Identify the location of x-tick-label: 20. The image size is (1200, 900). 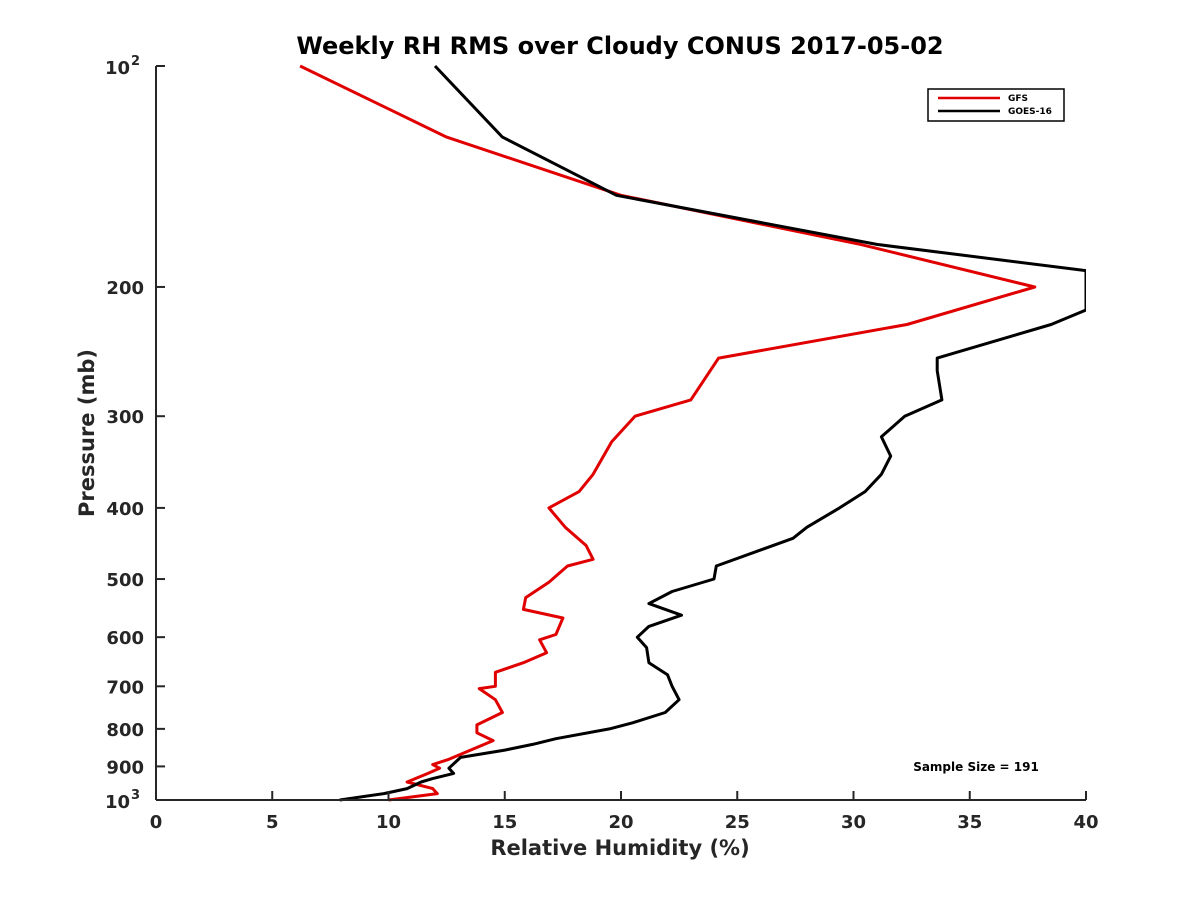
(620, 822).